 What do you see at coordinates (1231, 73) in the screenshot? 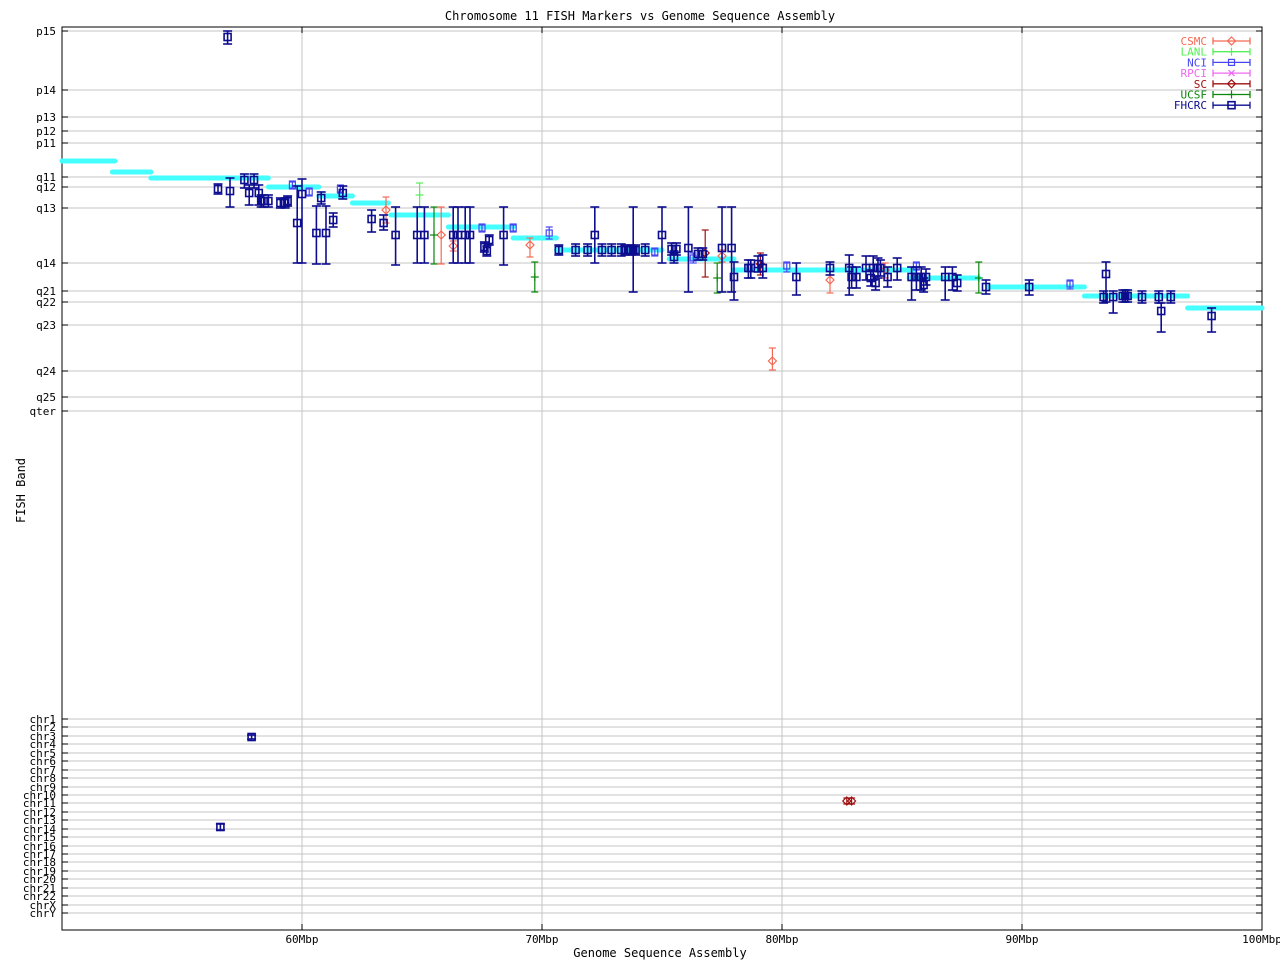
I see `marker-cross` at bounding box center [1231, 73].